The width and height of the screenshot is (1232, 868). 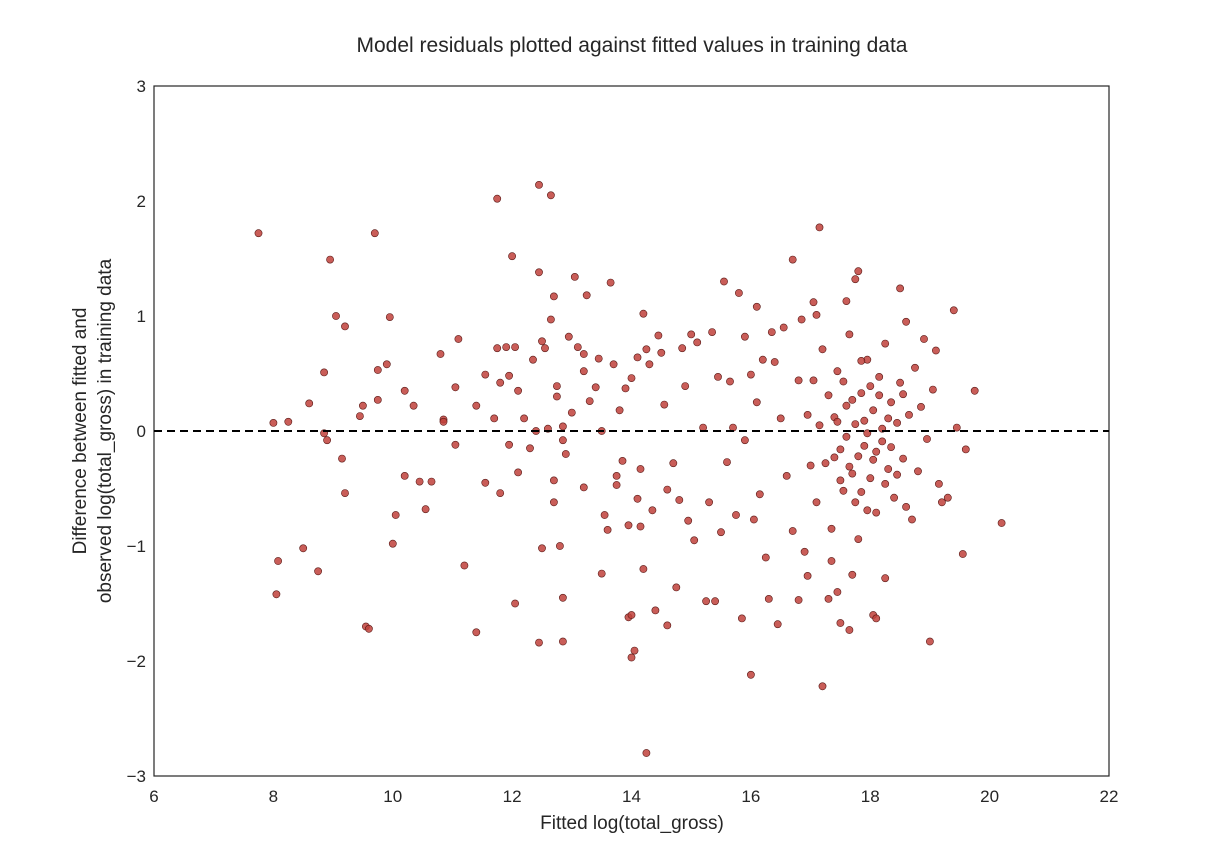 I want to click on y-tick-label: −2, so click(x=136, y=661).